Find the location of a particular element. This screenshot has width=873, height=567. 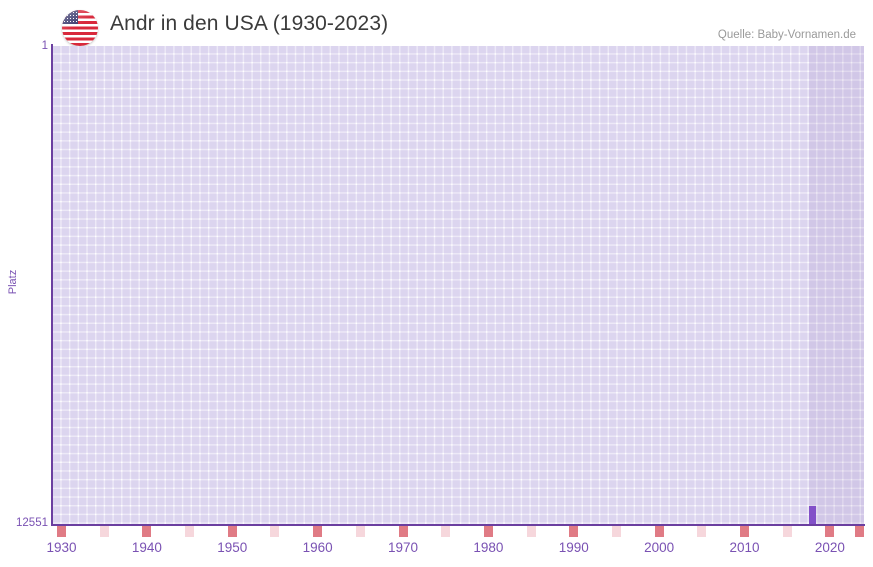

chart-title: Andr in den USA (1930-2023) is located at coordinates (249, 23).